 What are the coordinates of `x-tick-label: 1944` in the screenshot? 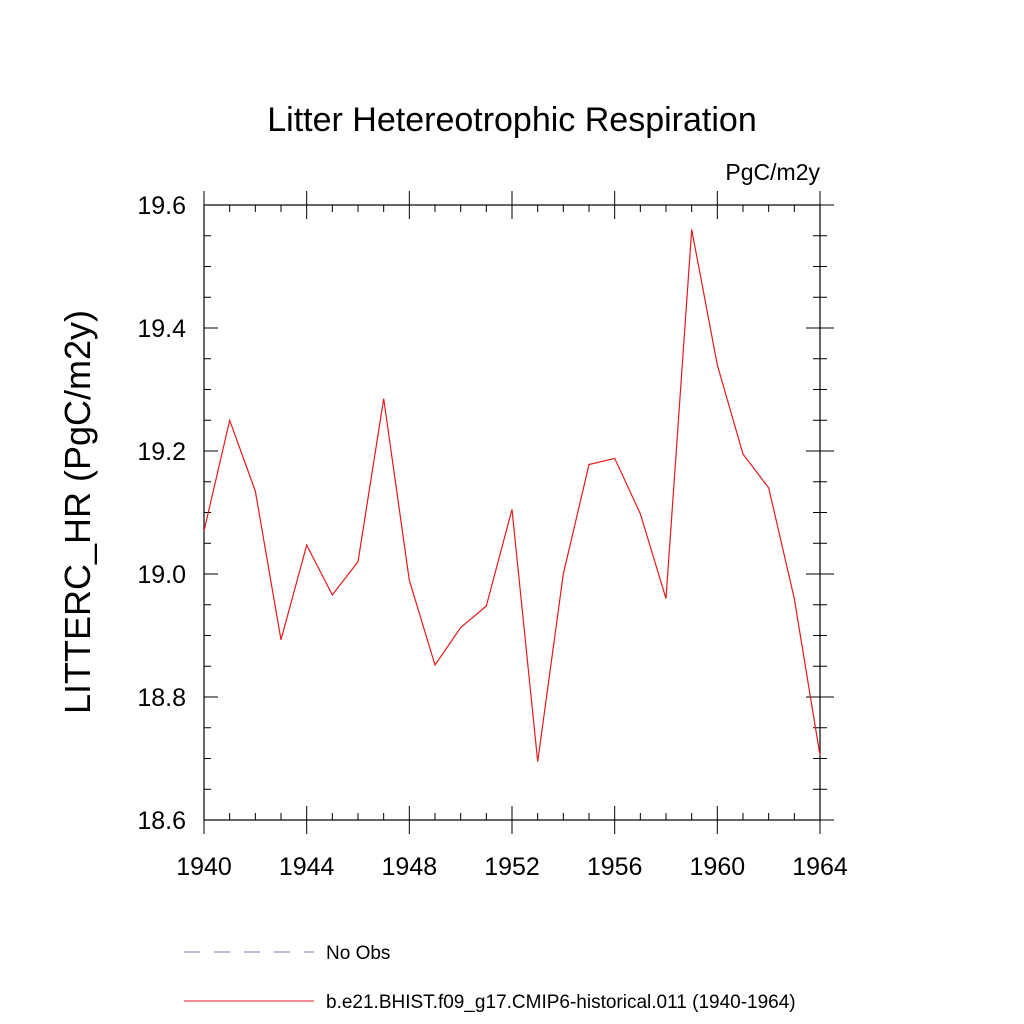 It's located at (307, 867).